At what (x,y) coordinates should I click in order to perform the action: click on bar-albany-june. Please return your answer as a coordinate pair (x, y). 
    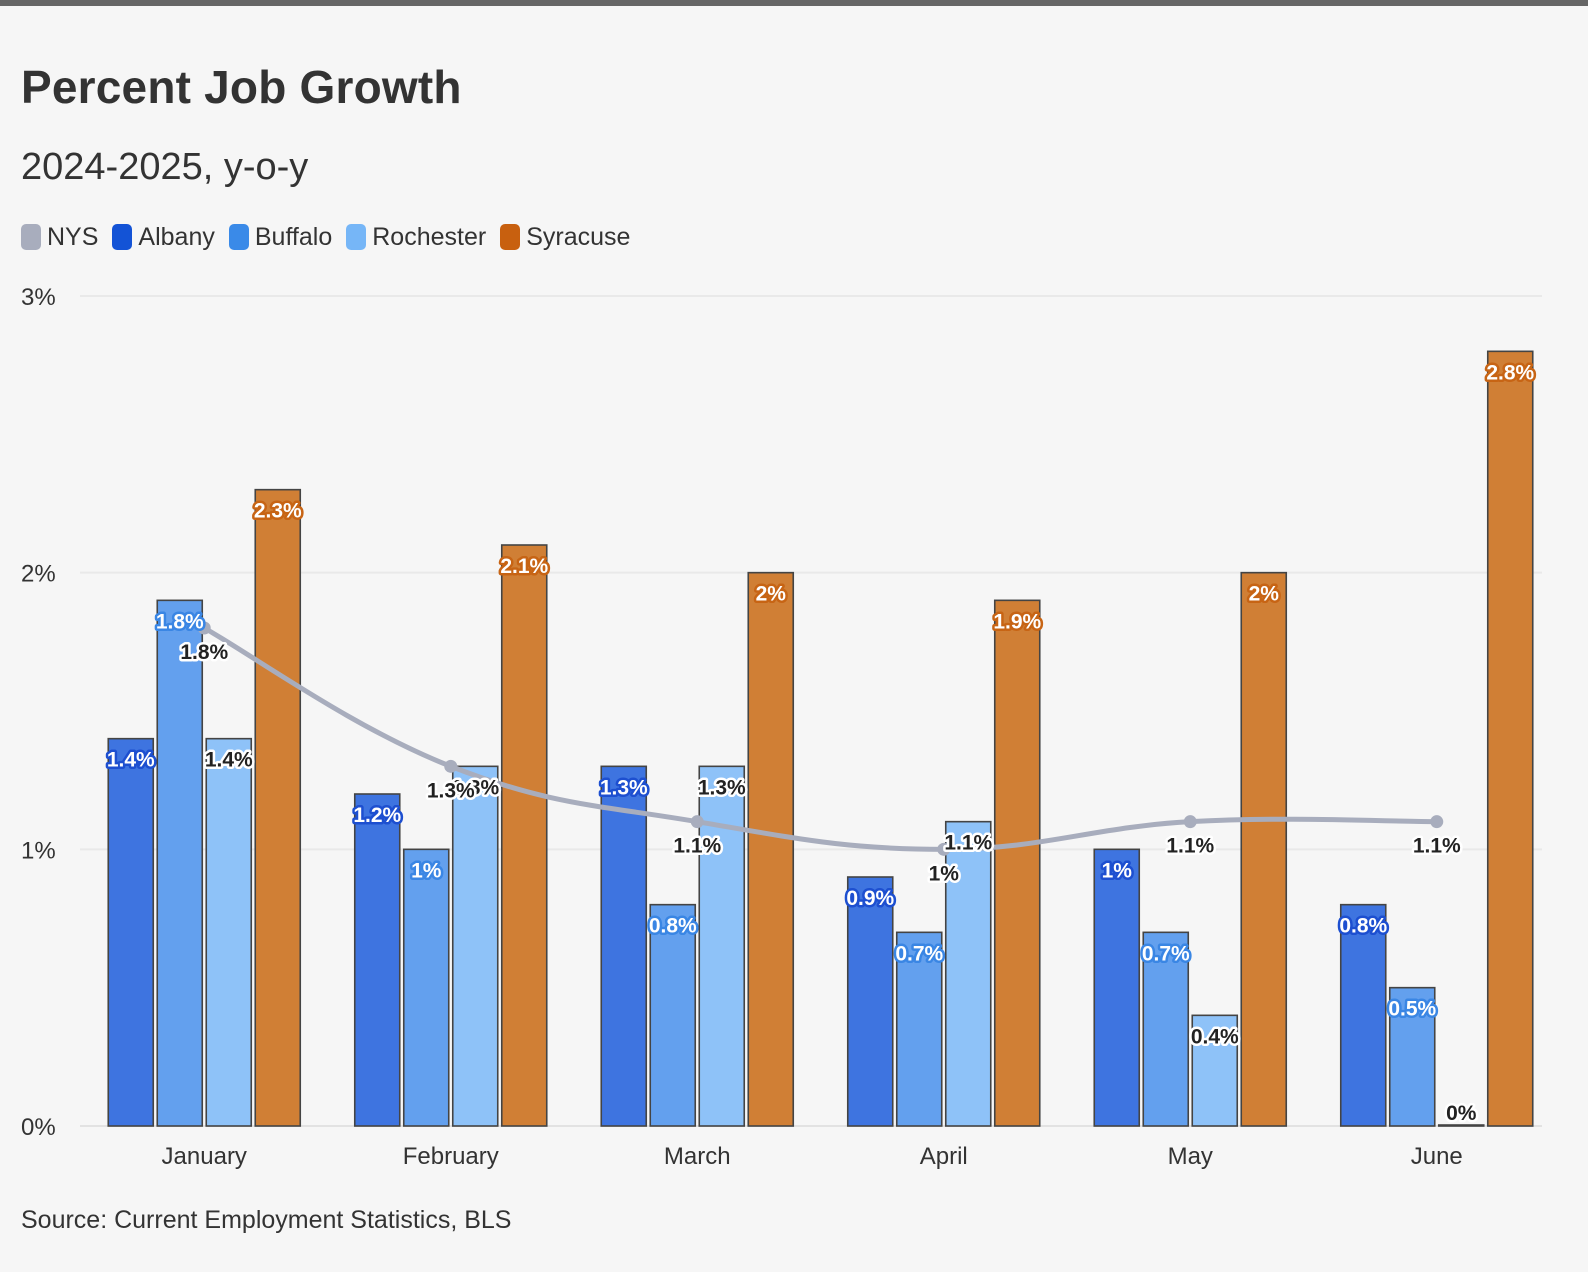
    Looking at the image, I should click on (1363, 1015).